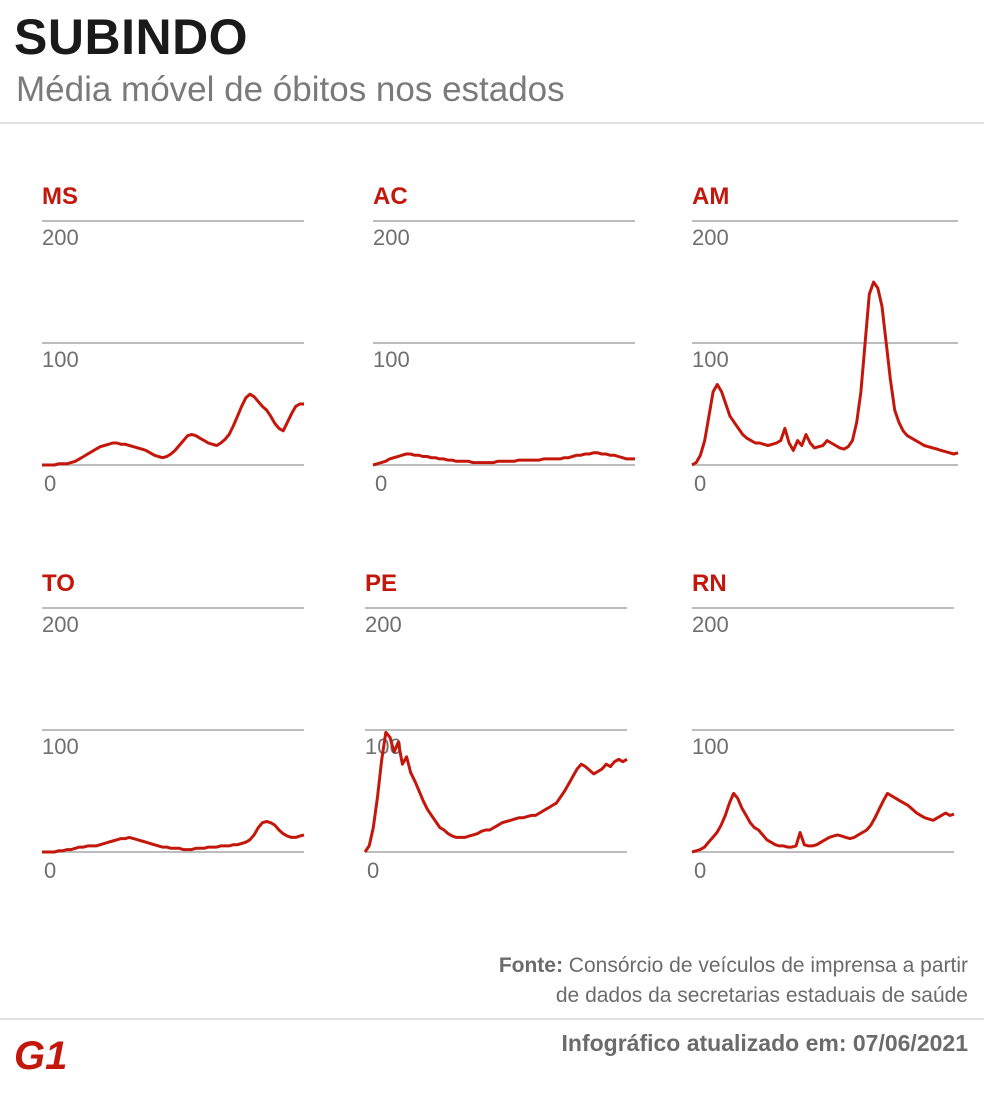  I want to click on panel-ac: AC 200 100 0, so click(522, 353).